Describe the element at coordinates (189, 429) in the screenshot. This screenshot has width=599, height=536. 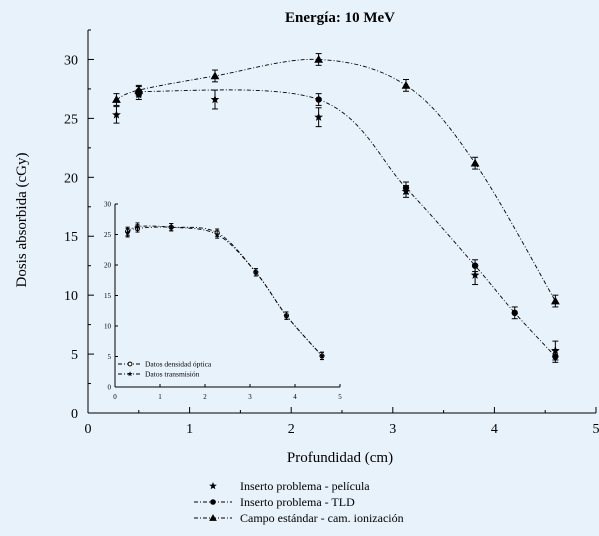
I see `x-tick-label: 1` at that location.